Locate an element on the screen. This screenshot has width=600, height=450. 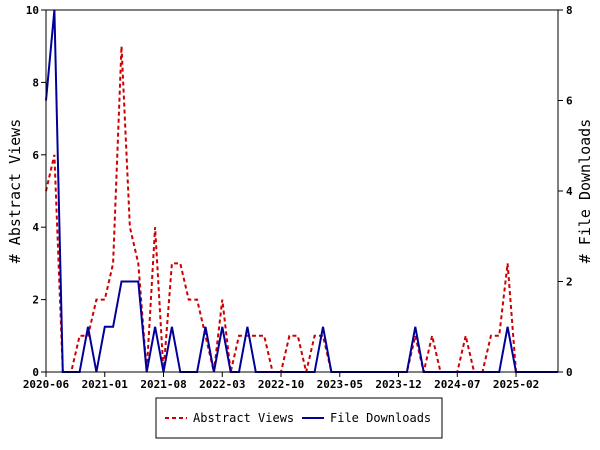
y-left-tick-label: 0 is located at coordinates (35, 372).